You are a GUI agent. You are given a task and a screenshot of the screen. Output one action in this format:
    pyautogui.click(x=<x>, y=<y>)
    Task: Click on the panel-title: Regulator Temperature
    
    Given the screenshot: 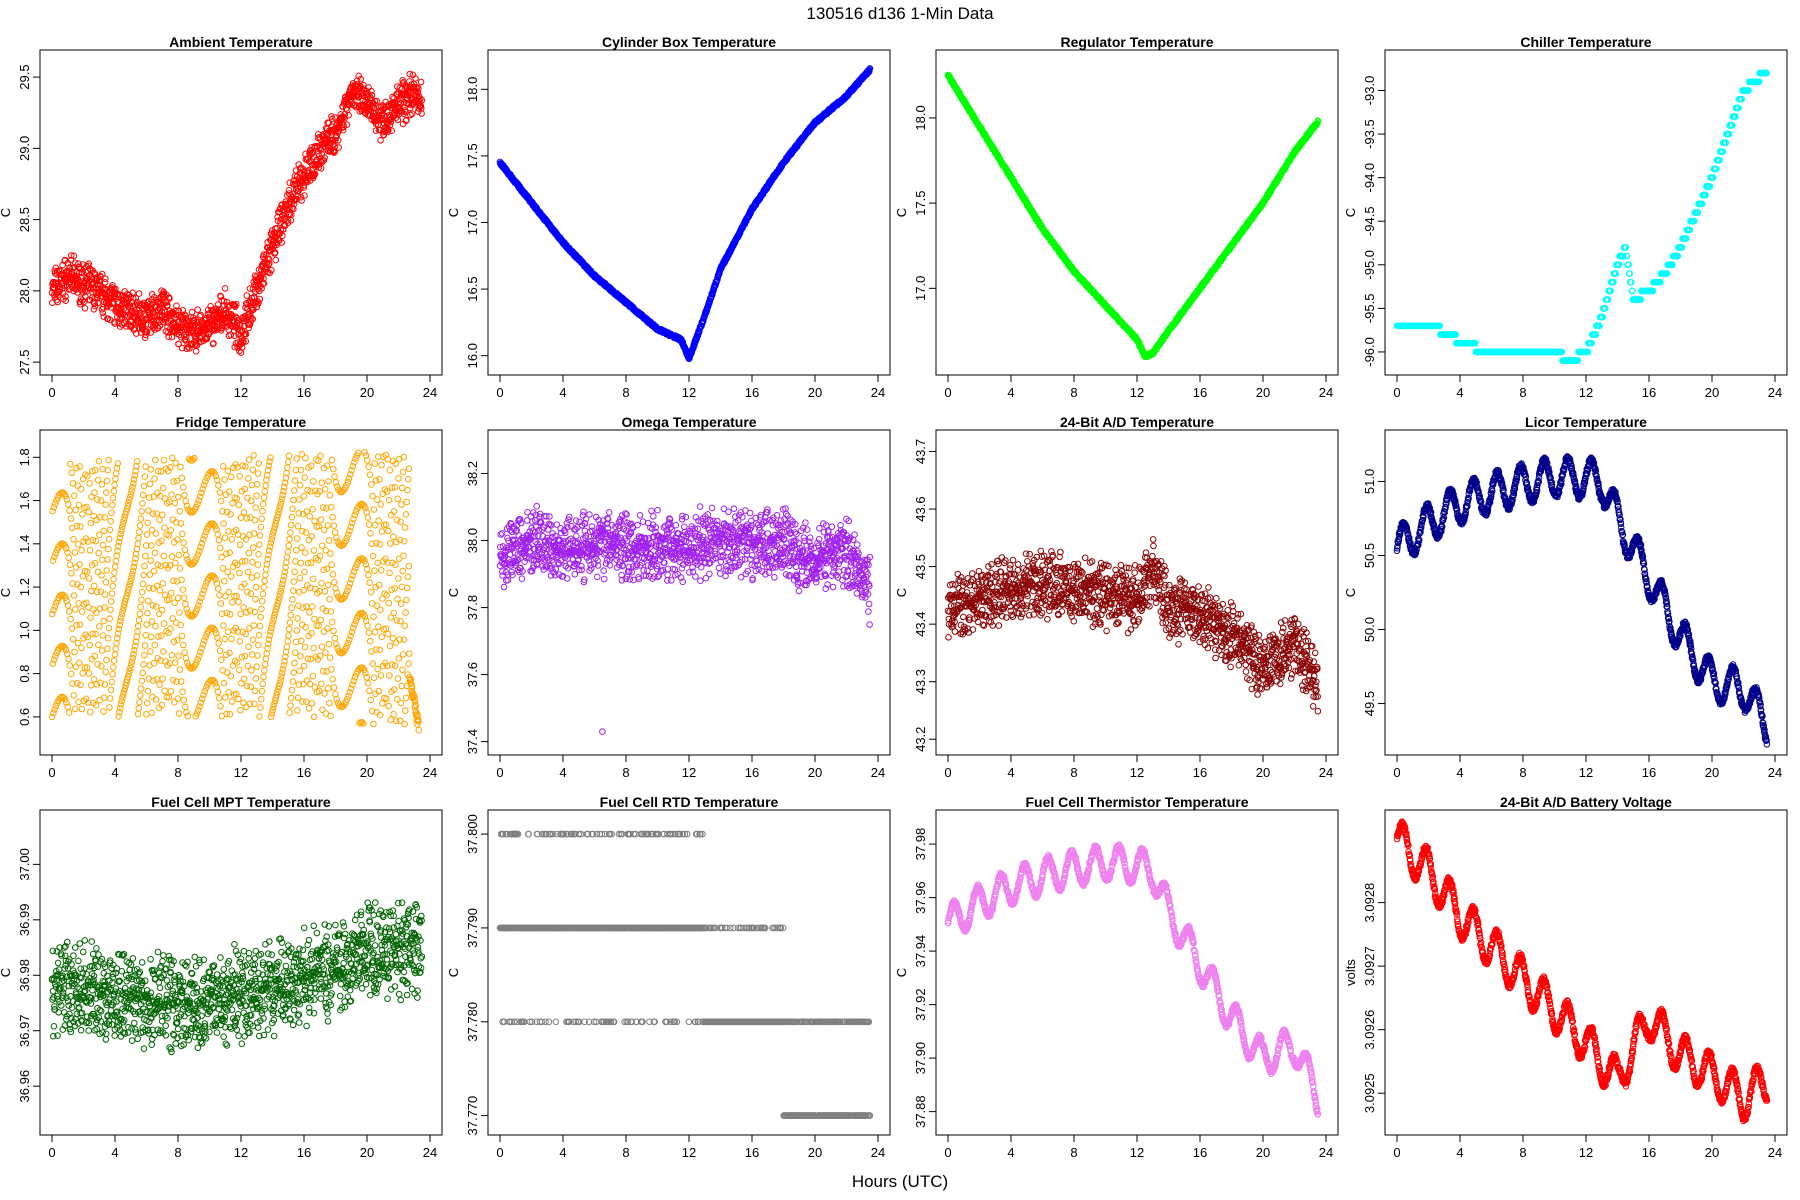 What is the action you would take?
    pyautogui.click(x=1137, y=42)
    